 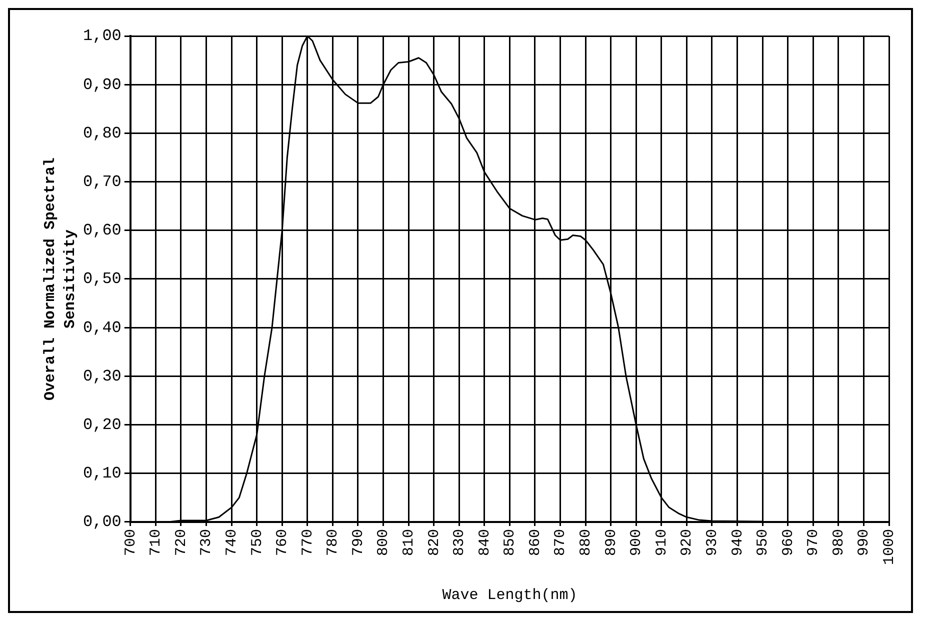 I want to click on x-tick-label: 780, so click(x=333, y=542).